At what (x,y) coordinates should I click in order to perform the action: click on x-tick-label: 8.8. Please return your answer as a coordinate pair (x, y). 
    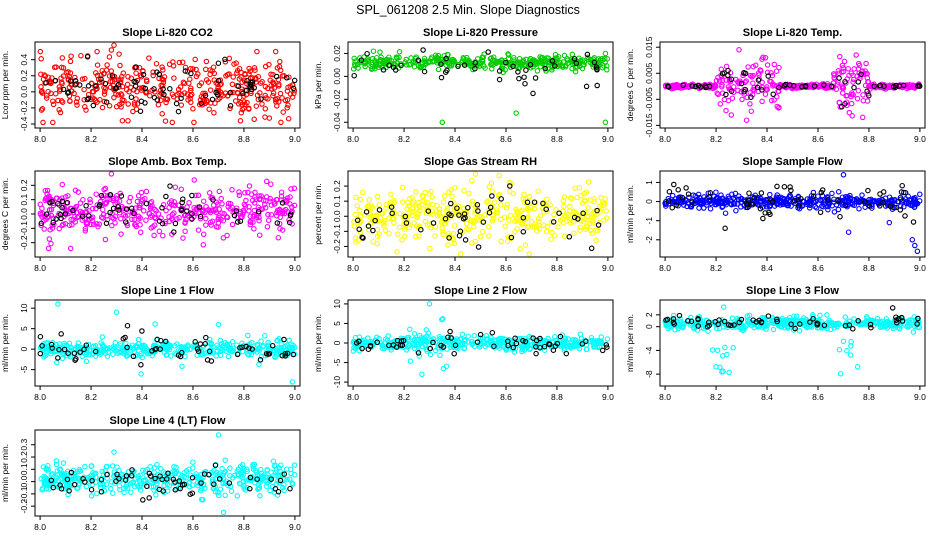
    Looking at the image, I should click on (244, 139).